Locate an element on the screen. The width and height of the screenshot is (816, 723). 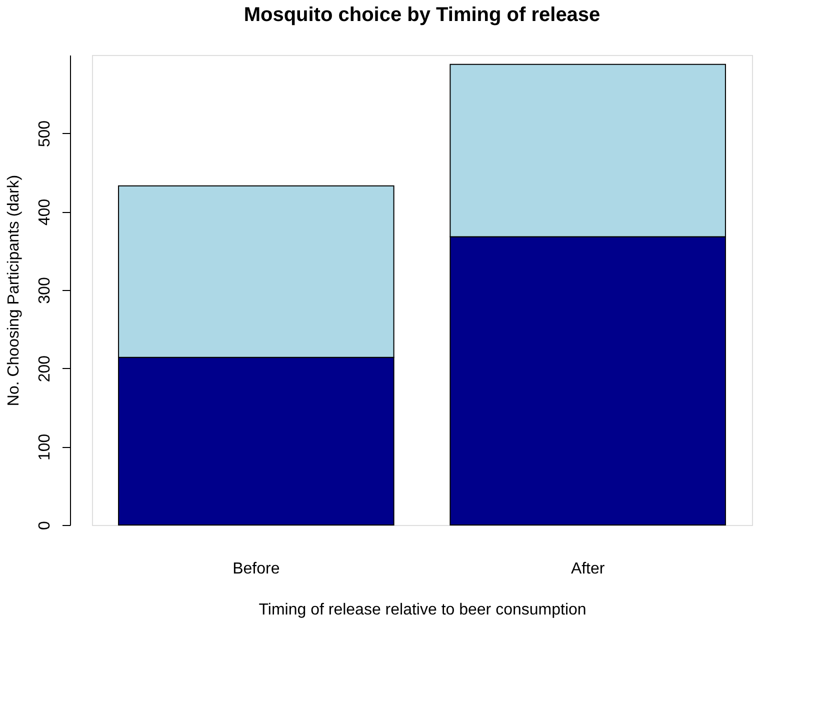
y-tick-label: 100 is located at coordinates (45, 447).